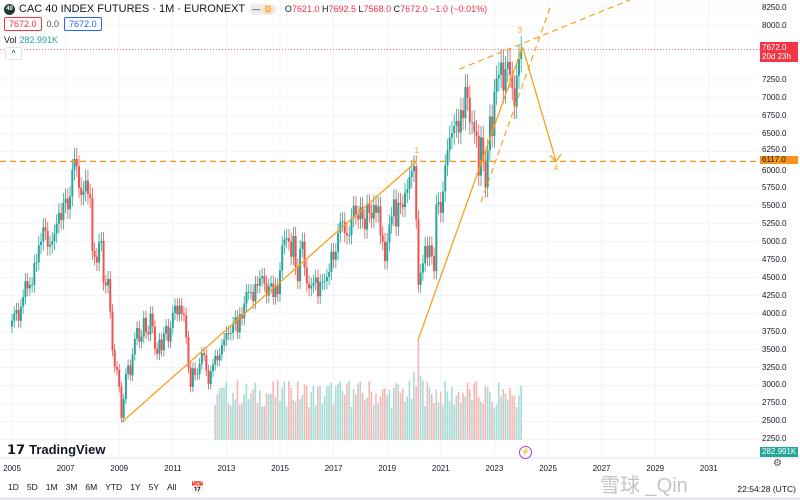  I want to click on range-5y: 5Y, so click(153, 487).